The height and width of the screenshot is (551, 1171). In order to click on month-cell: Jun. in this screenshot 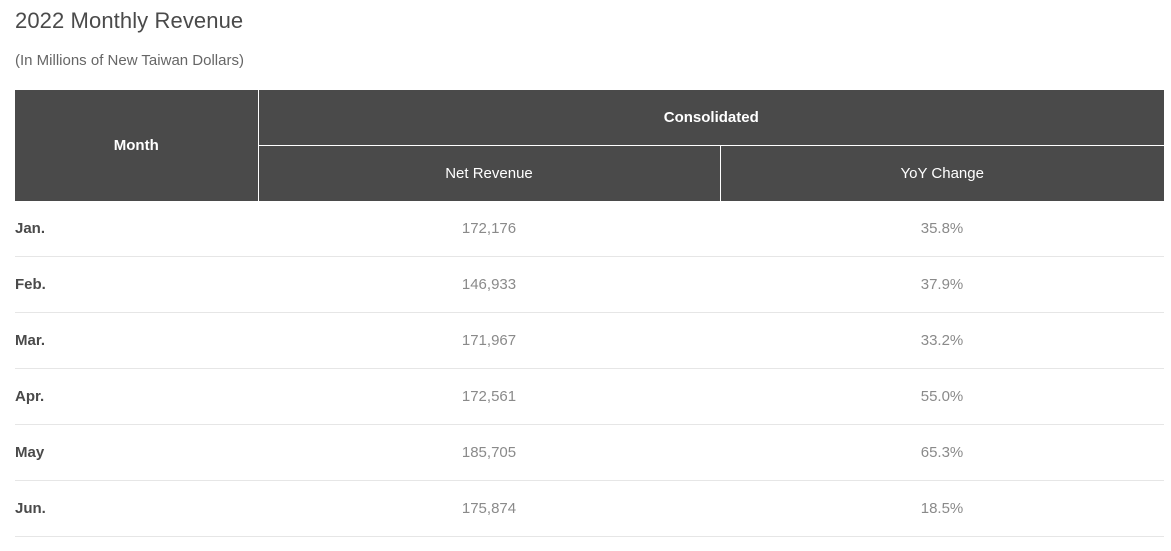, I will do `click(136, 508)`.